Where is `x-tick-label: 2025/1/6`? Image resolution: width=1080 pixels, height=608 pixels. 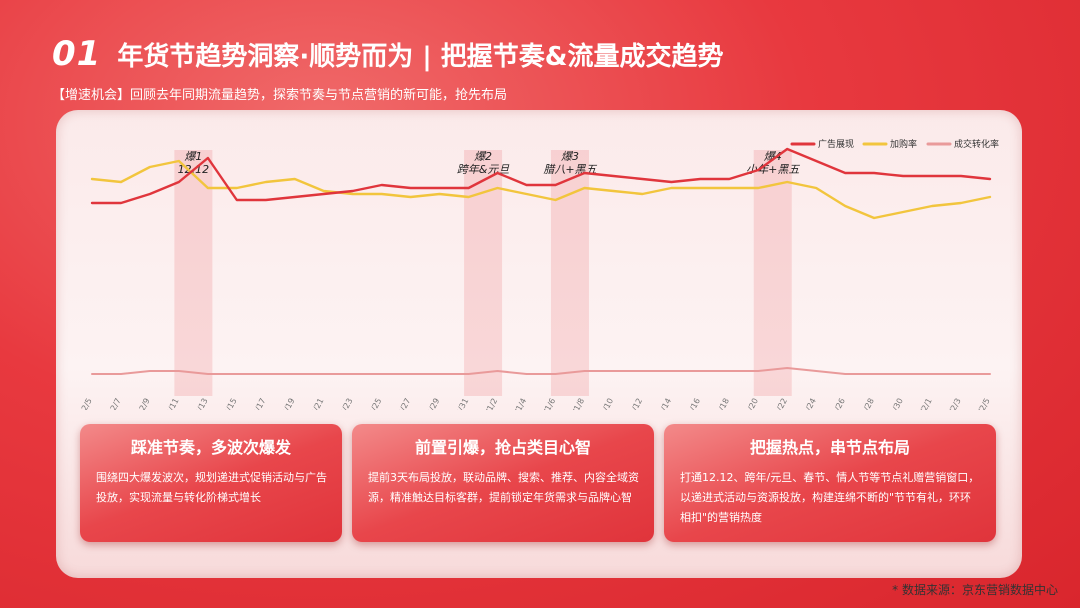 x-tick-label: 2025/1/6 is located at coordinates (544, 403).